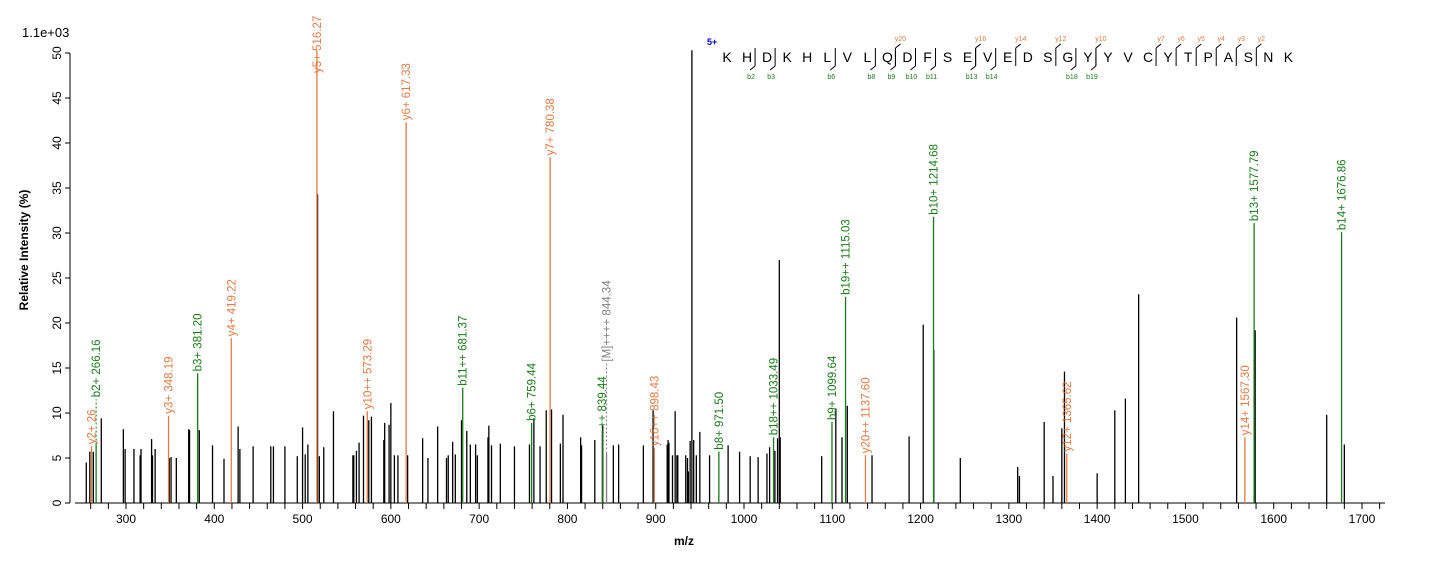 This screenshot has width=1436, height=562. Describe the element at coordinates (57, 413) in the screenshot. I see `y-tick-label: 10` at that location.